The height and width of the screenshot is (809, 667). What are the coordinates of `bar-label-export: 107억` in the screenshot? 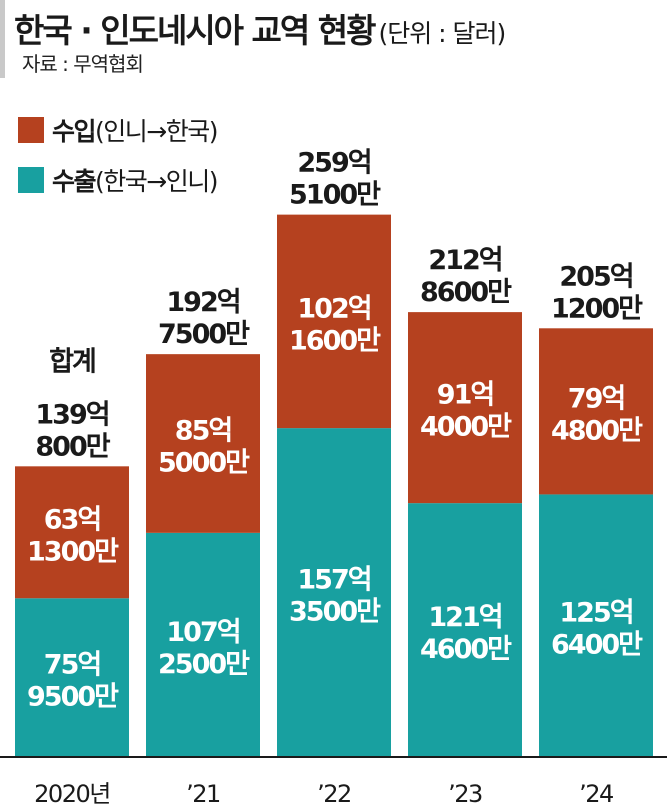 It's located at (202, 632).